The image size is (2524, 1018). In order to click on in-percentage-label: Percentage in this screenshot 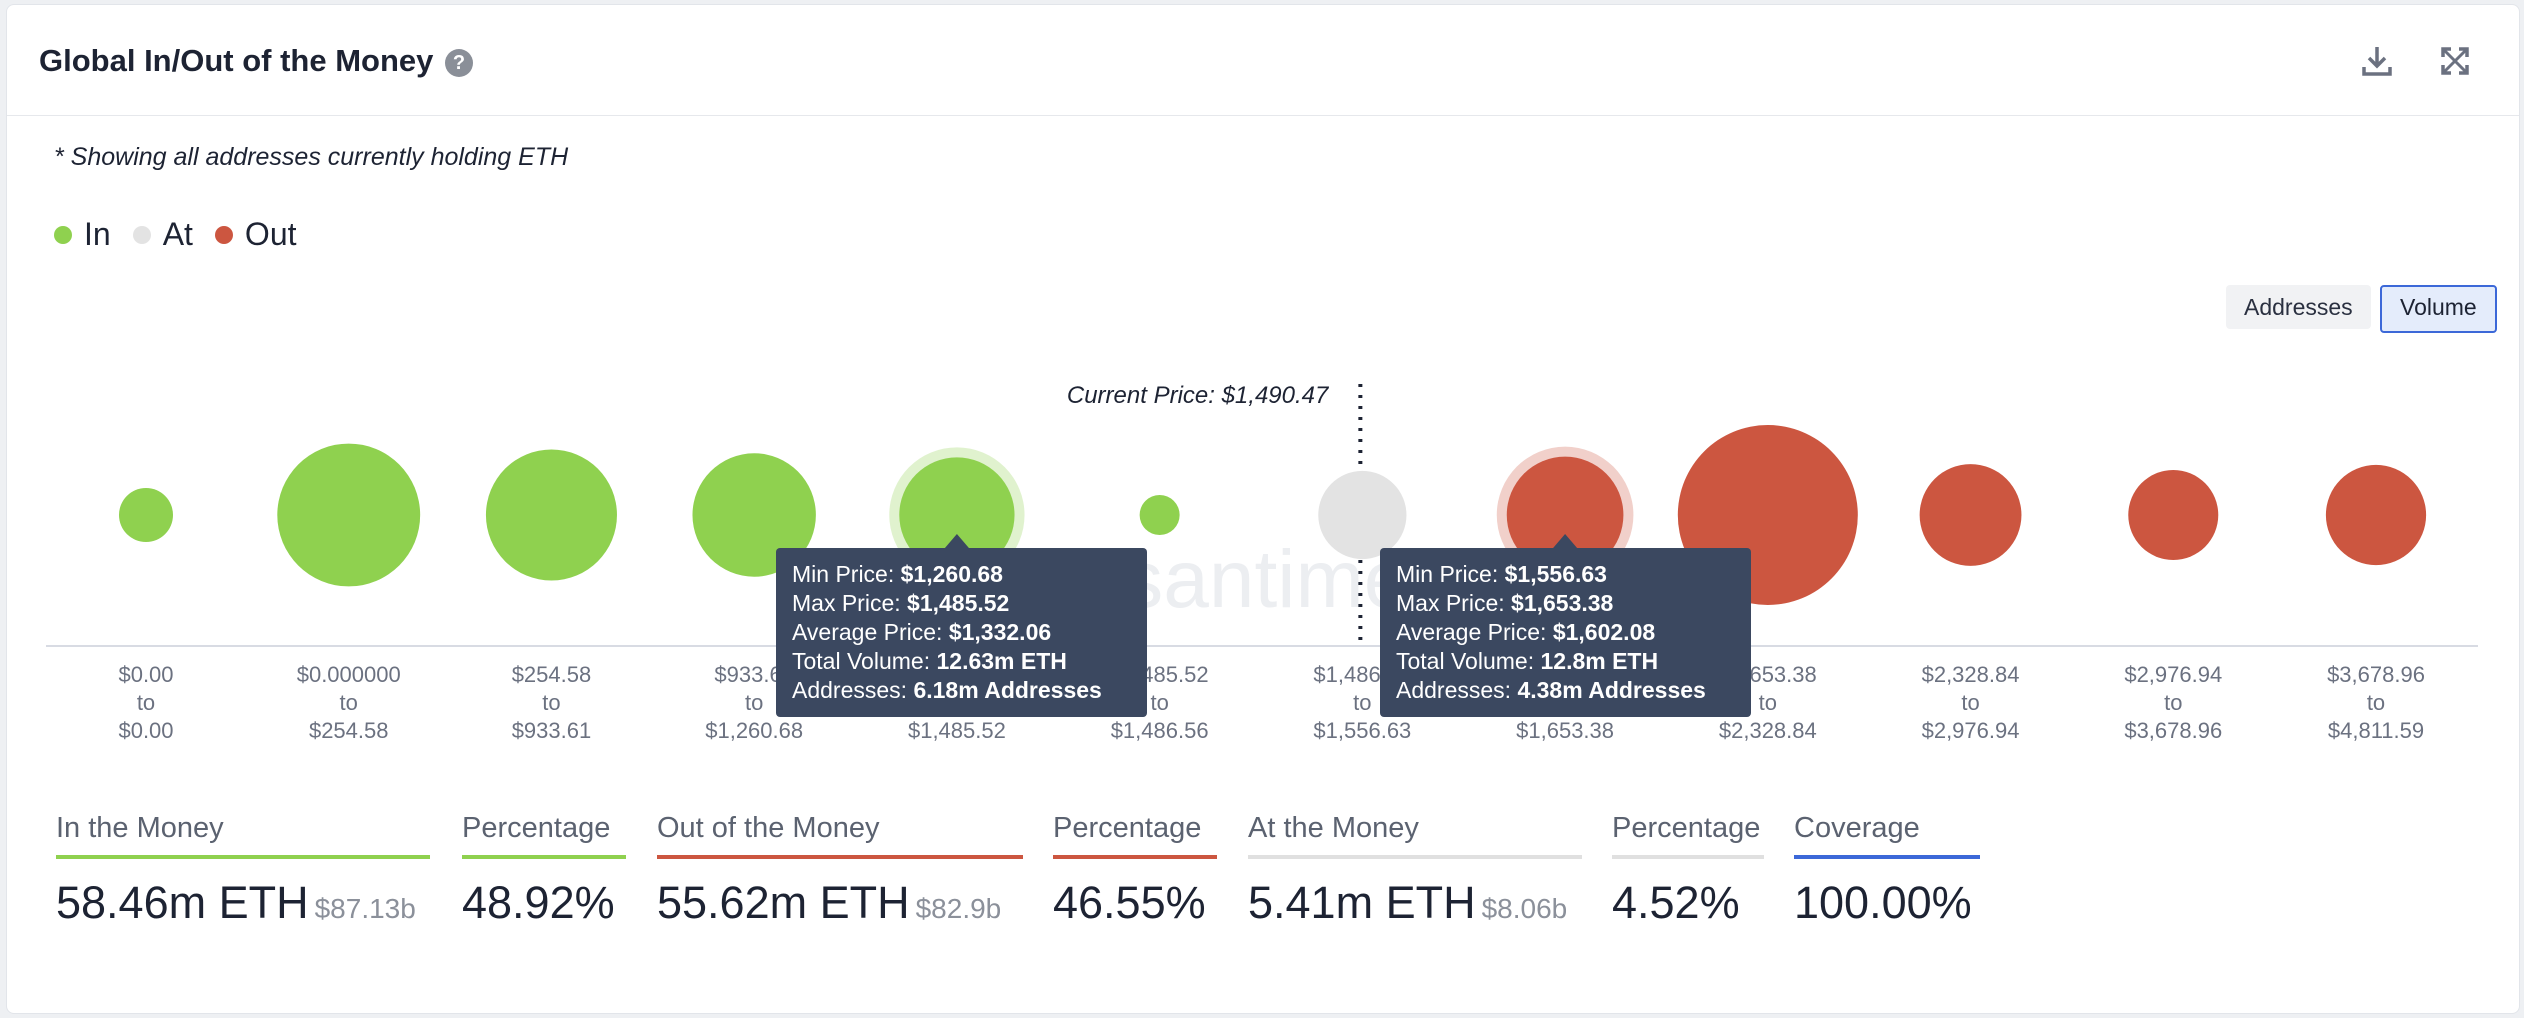, I will do `click(544, 835)`.